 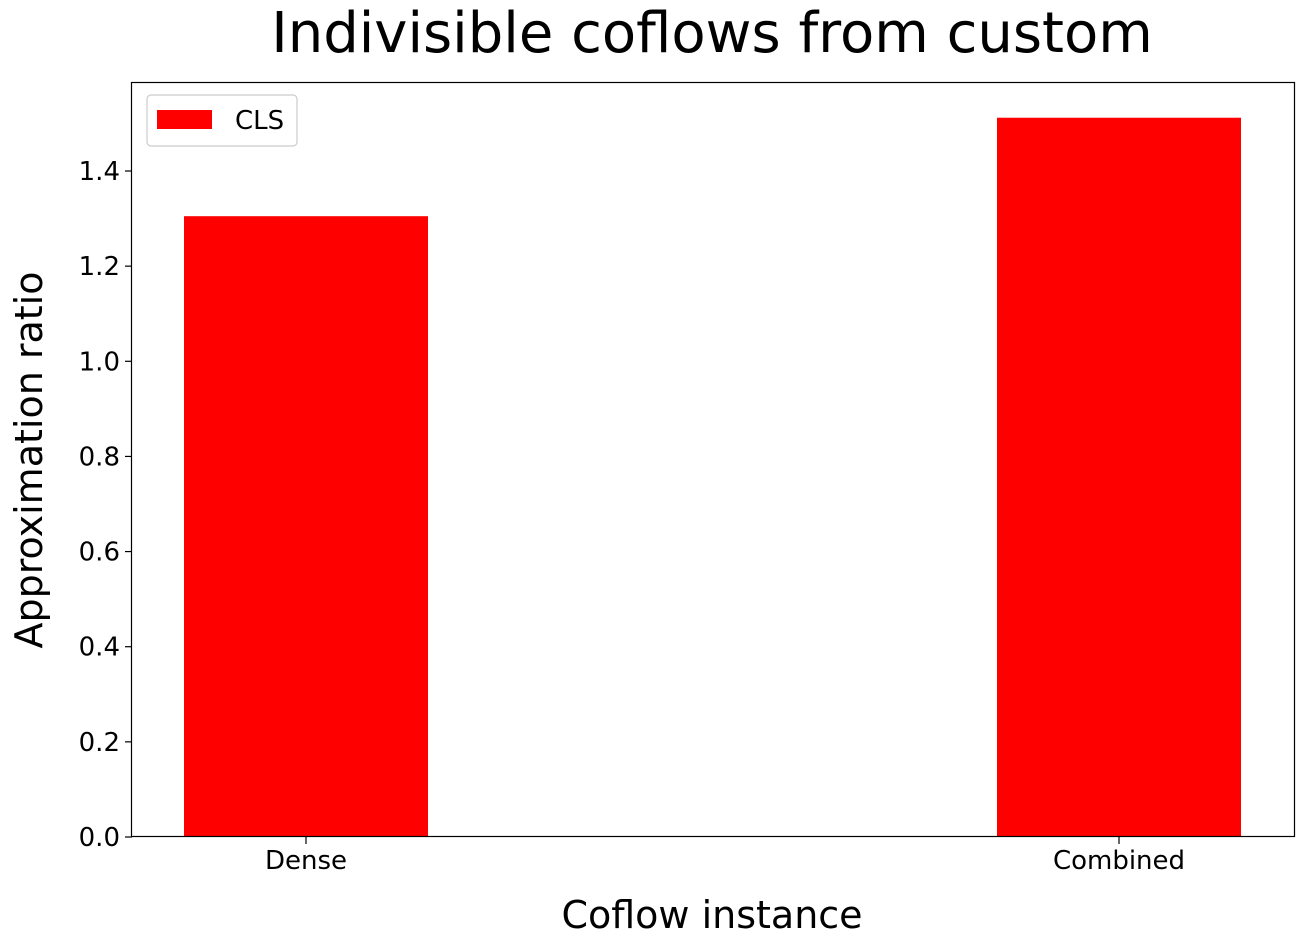 I want to click on bar-dense, so click(x=306, y=527).